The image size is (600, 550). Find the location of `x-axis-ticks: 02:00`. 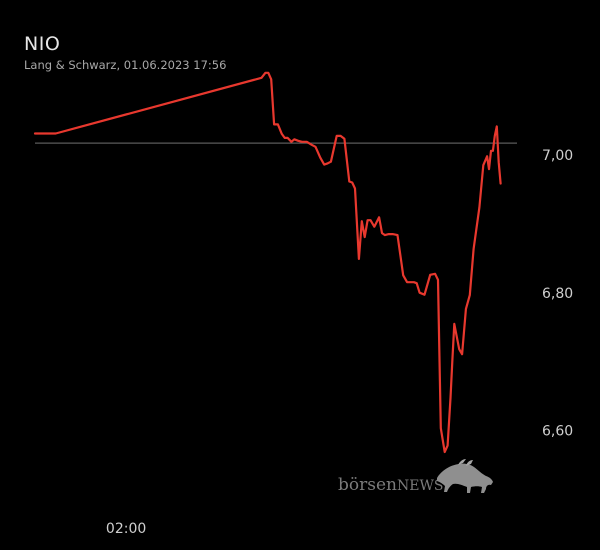

x-axis-ticks: 02:00 is located at coordinates (126, 529).